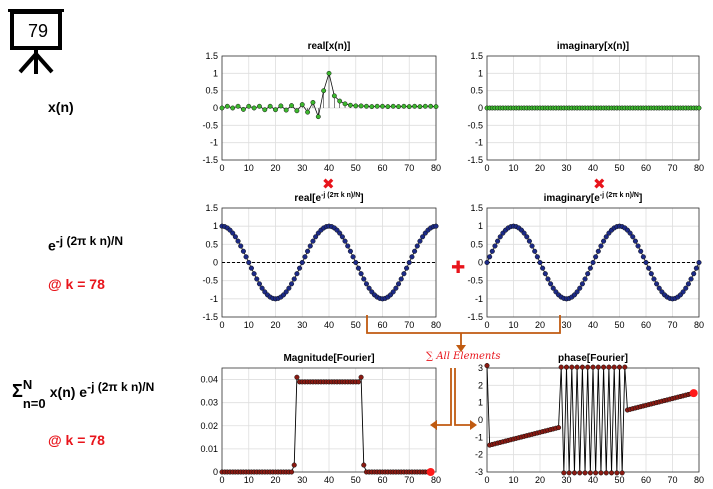 The width and height of the screenshot is (713, 489). What do you see at coordinates (68, 392) in the screenshot?
I see `sum-term: x(n) e` at bounding box center [68, 392].